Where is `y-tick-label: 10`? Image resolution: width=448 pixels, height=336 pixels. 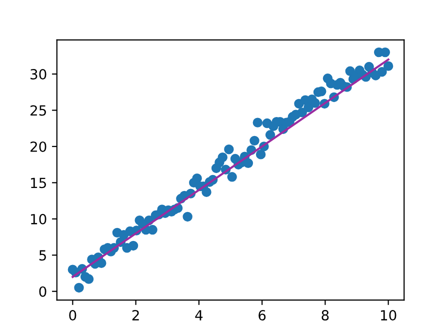
y-tick-label: 10 is located at coordinates (38, 219).